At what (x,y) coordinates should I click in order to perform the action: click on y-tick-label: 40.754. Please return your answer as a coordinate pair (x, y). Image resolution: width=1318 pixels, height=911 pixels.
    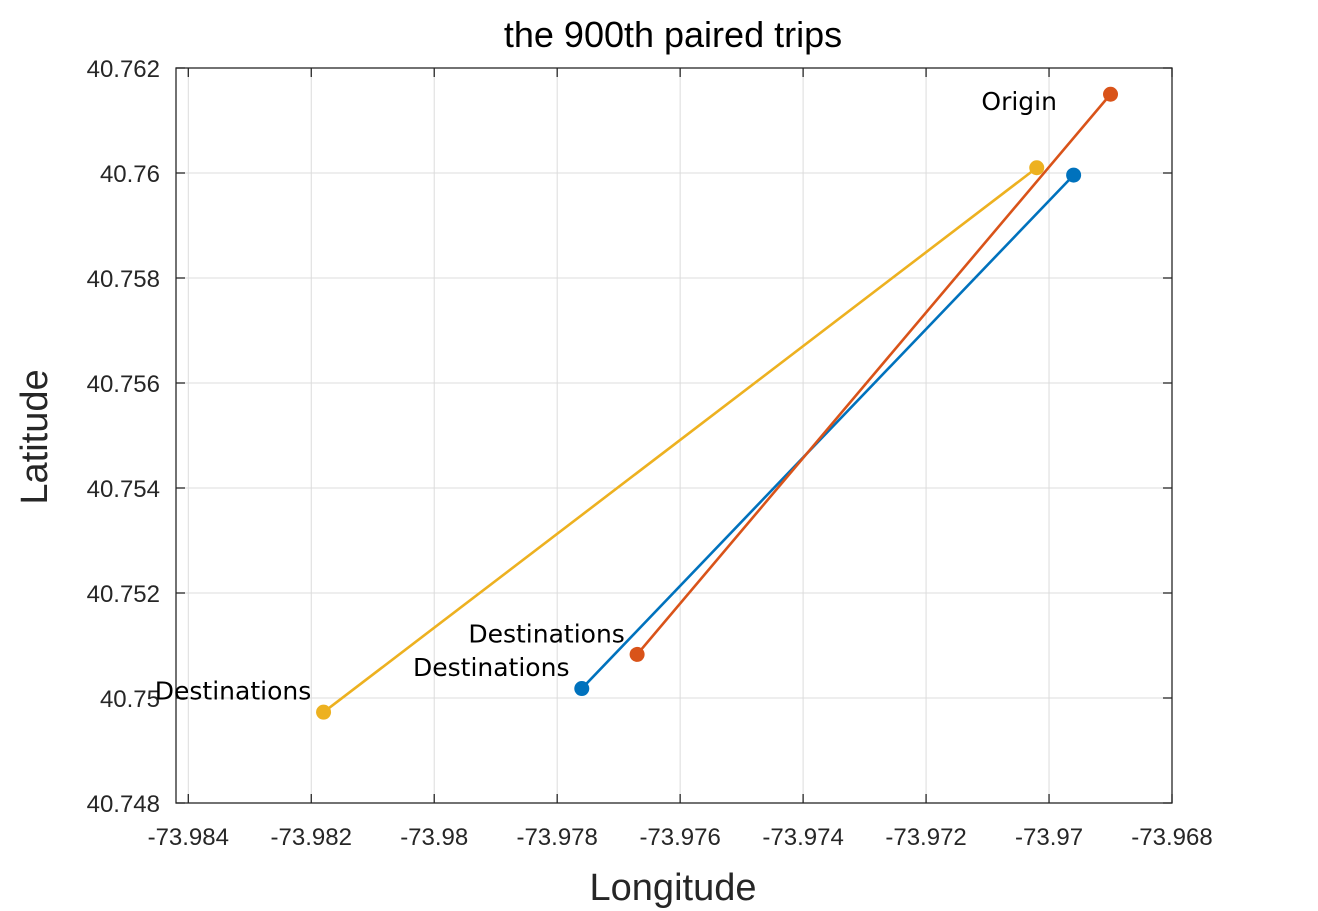
    Looking at the image, I should click on (123, 489).